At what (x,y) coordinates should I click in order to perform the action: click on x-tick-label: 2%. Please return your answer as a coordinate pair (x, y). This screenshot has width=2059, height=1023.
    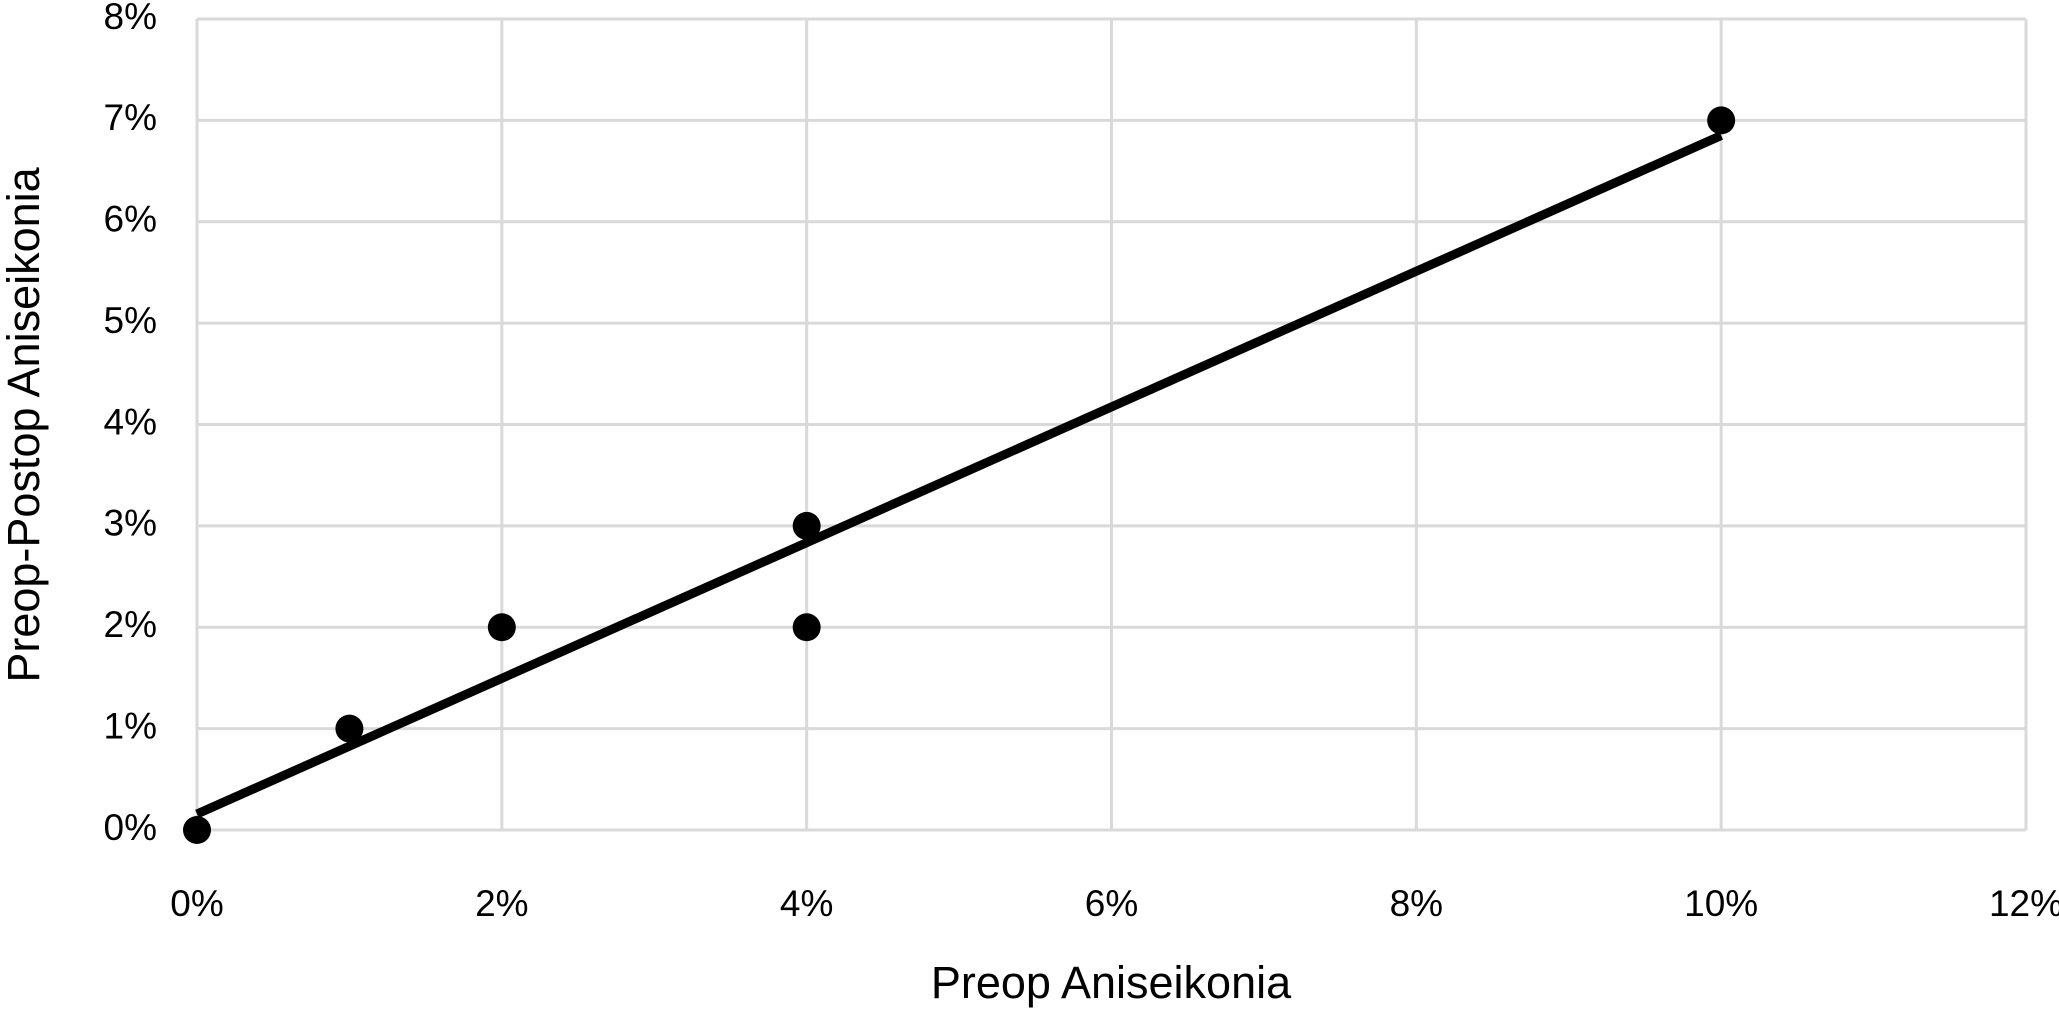
    Looking at the image, I should click on (501, 903).